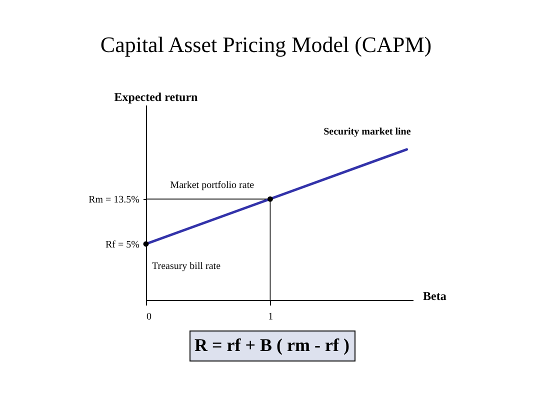 This screenshot has width=533, height=403. Describe the element at coordinates (123, 244) in the screenshot. I see `y-tick-label: Rf = 5%` at that location.